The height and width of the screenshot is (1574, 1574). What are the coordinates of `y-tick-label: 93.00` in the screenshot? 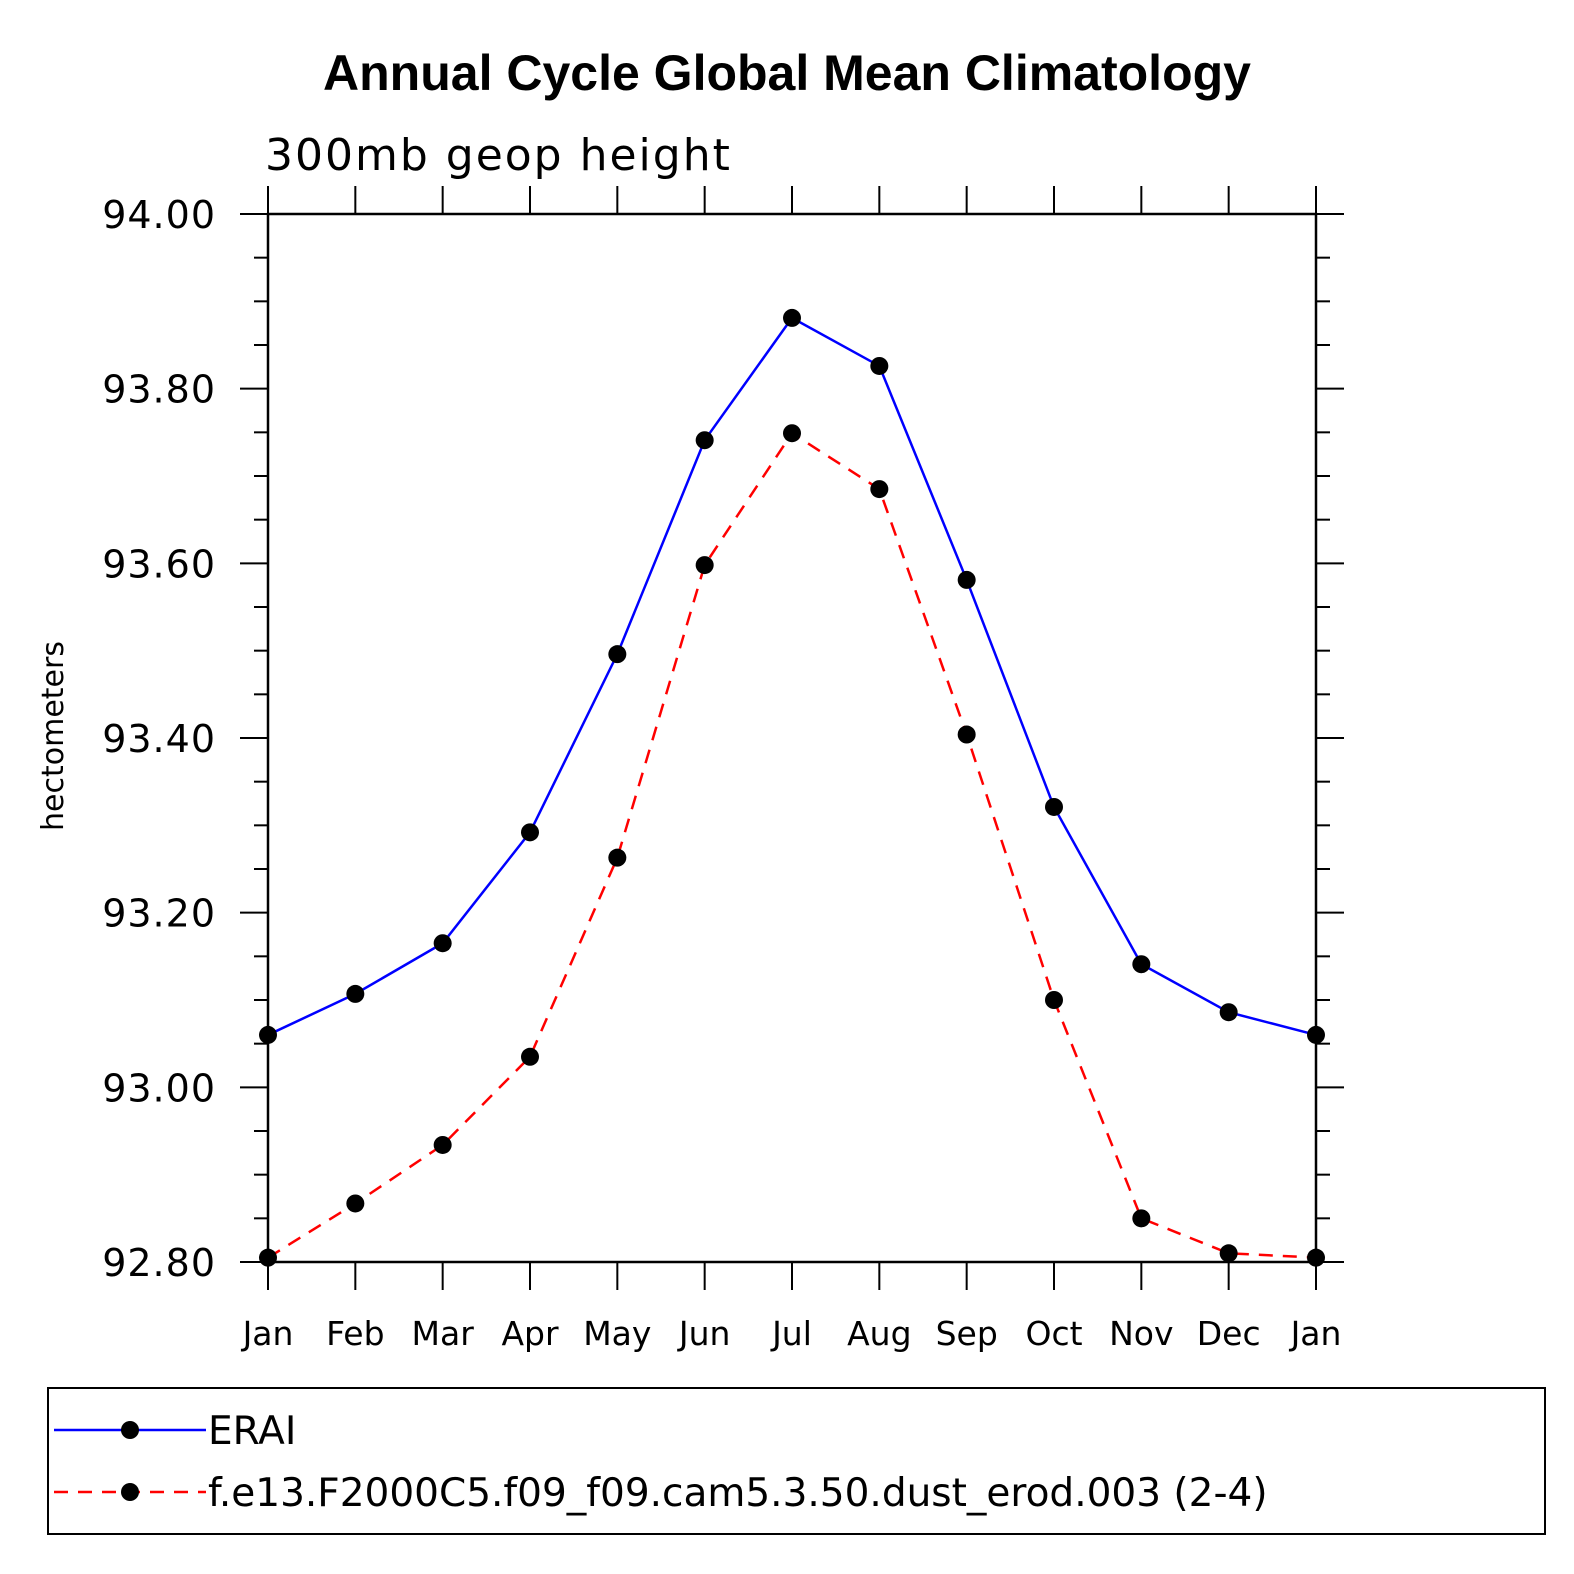 It's located at (159, 1088).